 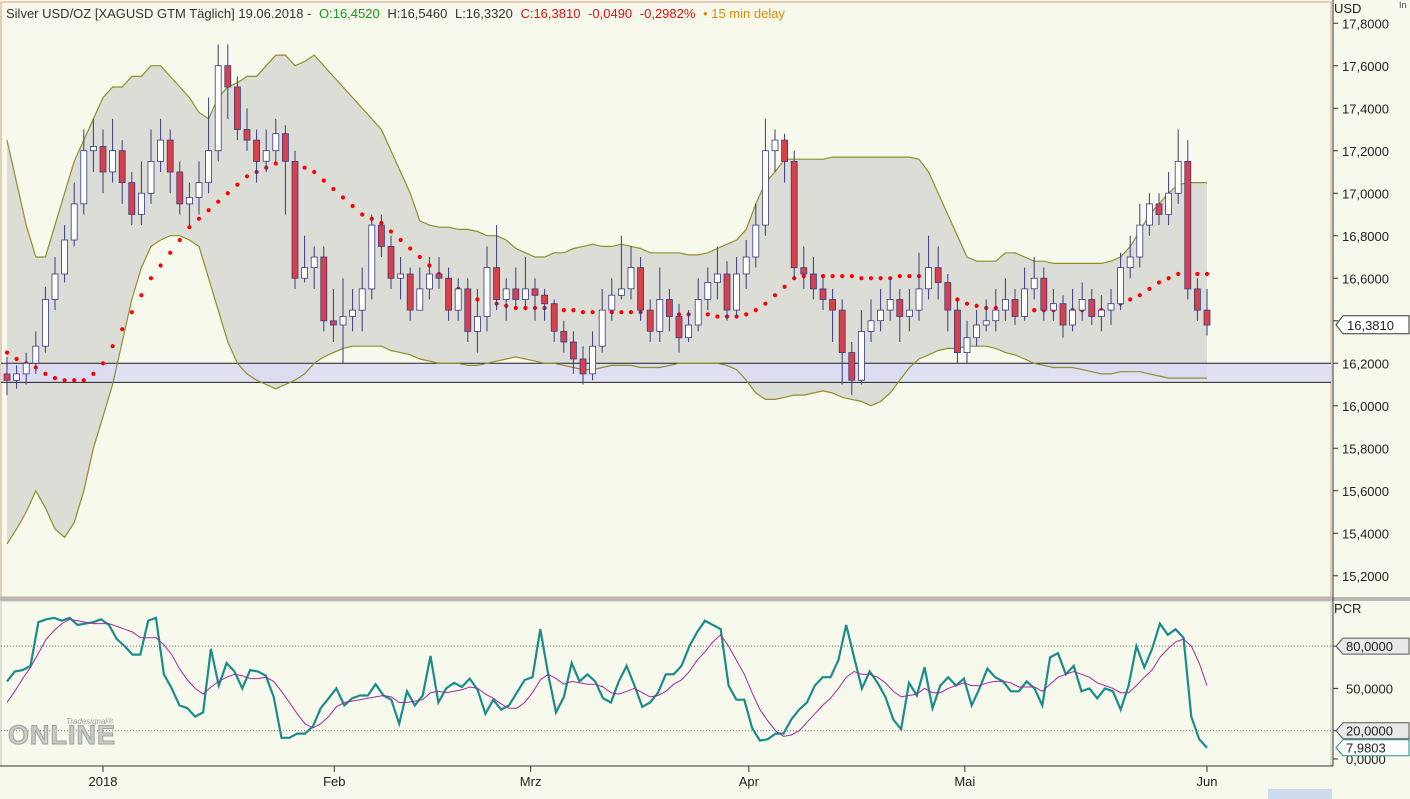 I want to click on pcr-last-label: 7,9803, so click(x=1366, y=748).